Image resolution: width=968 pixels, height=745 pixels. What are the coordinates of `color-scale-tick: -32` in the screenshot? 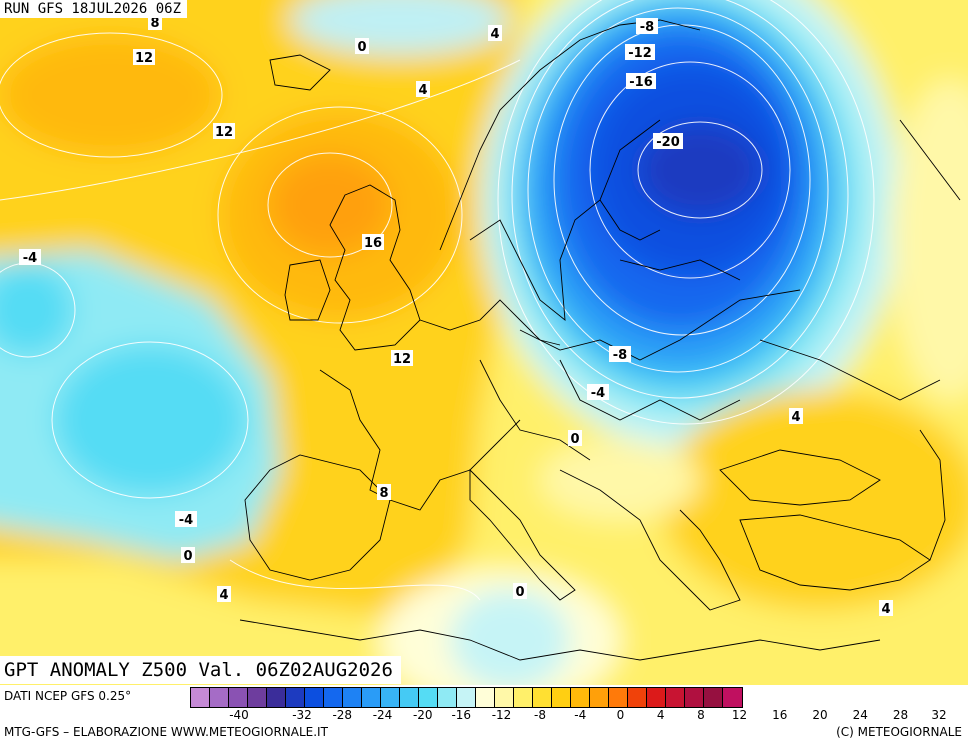 It's located at (302, 715).